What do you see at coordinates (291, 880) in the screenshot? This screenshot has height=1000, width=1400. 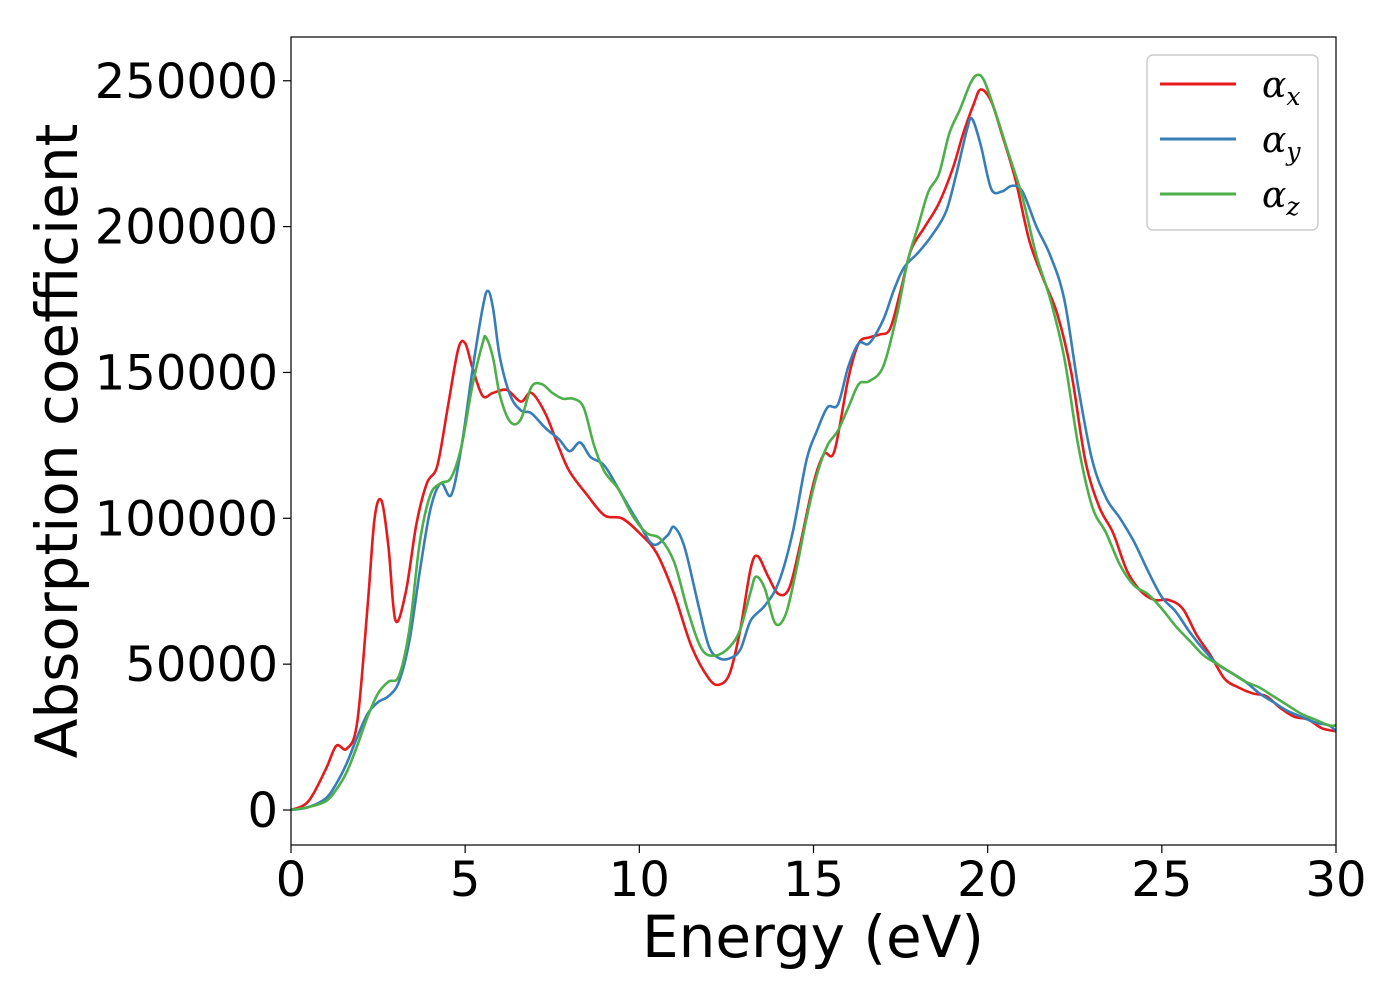 I see `x-tick-label: 0` at bounding box center [291, 880].